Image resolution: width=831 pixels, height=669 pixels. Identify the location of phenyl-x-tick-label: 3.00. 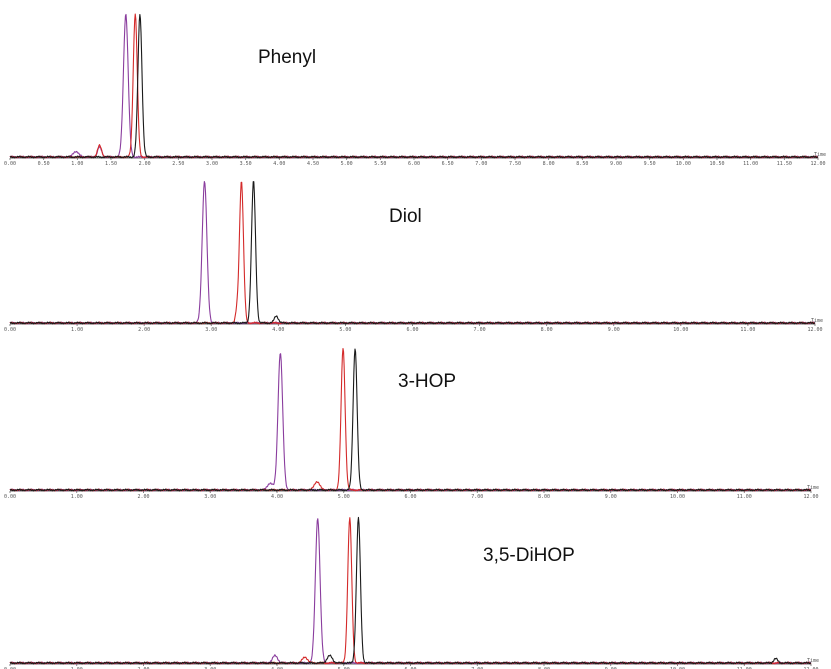
(212, 164).